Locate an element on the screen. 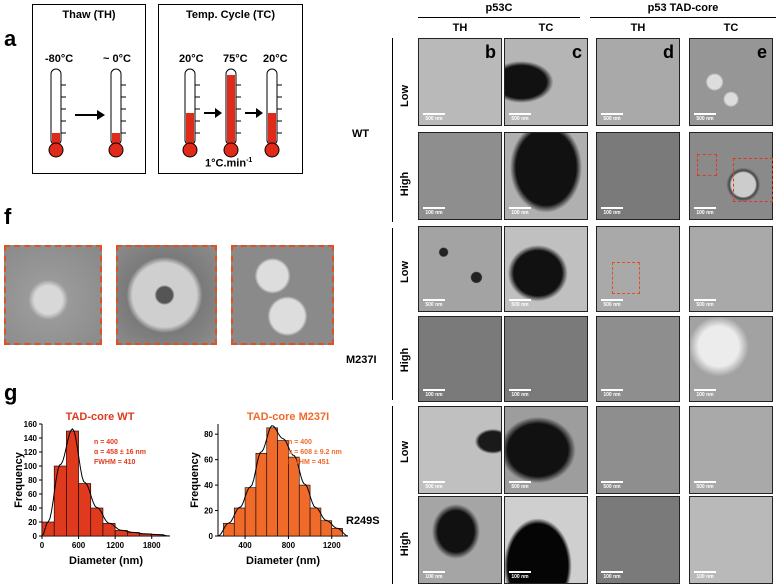  chart-annotation: α = 608 ± 9.2 nm is located at coordinates (315, 452).